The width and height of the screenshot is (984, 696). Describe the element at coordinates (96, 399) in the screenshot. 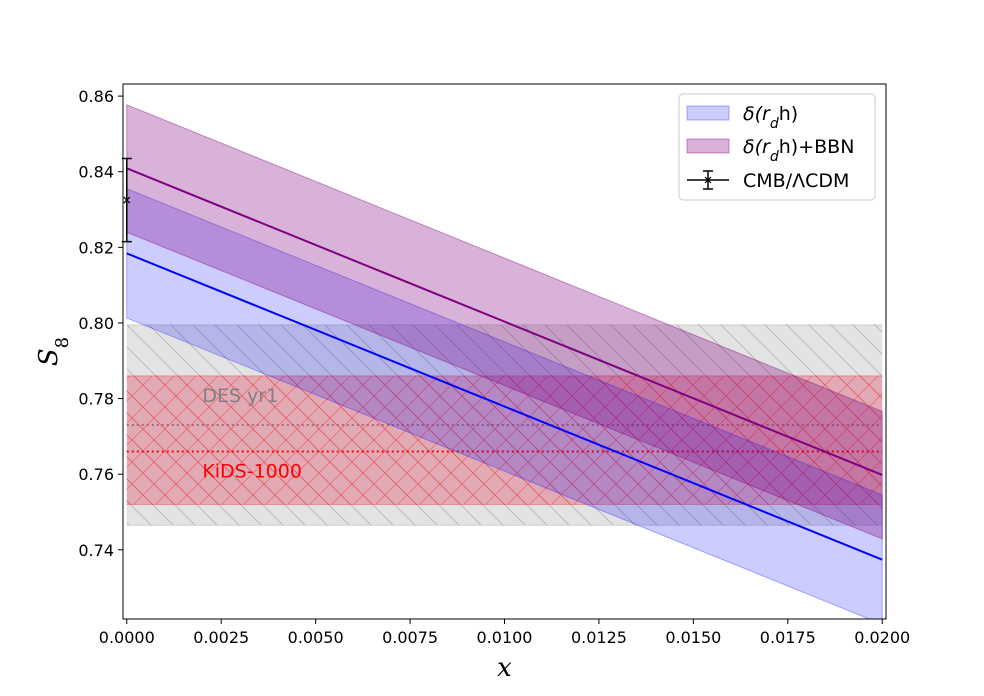

I see `y-tick-label: 0.78` at that location.